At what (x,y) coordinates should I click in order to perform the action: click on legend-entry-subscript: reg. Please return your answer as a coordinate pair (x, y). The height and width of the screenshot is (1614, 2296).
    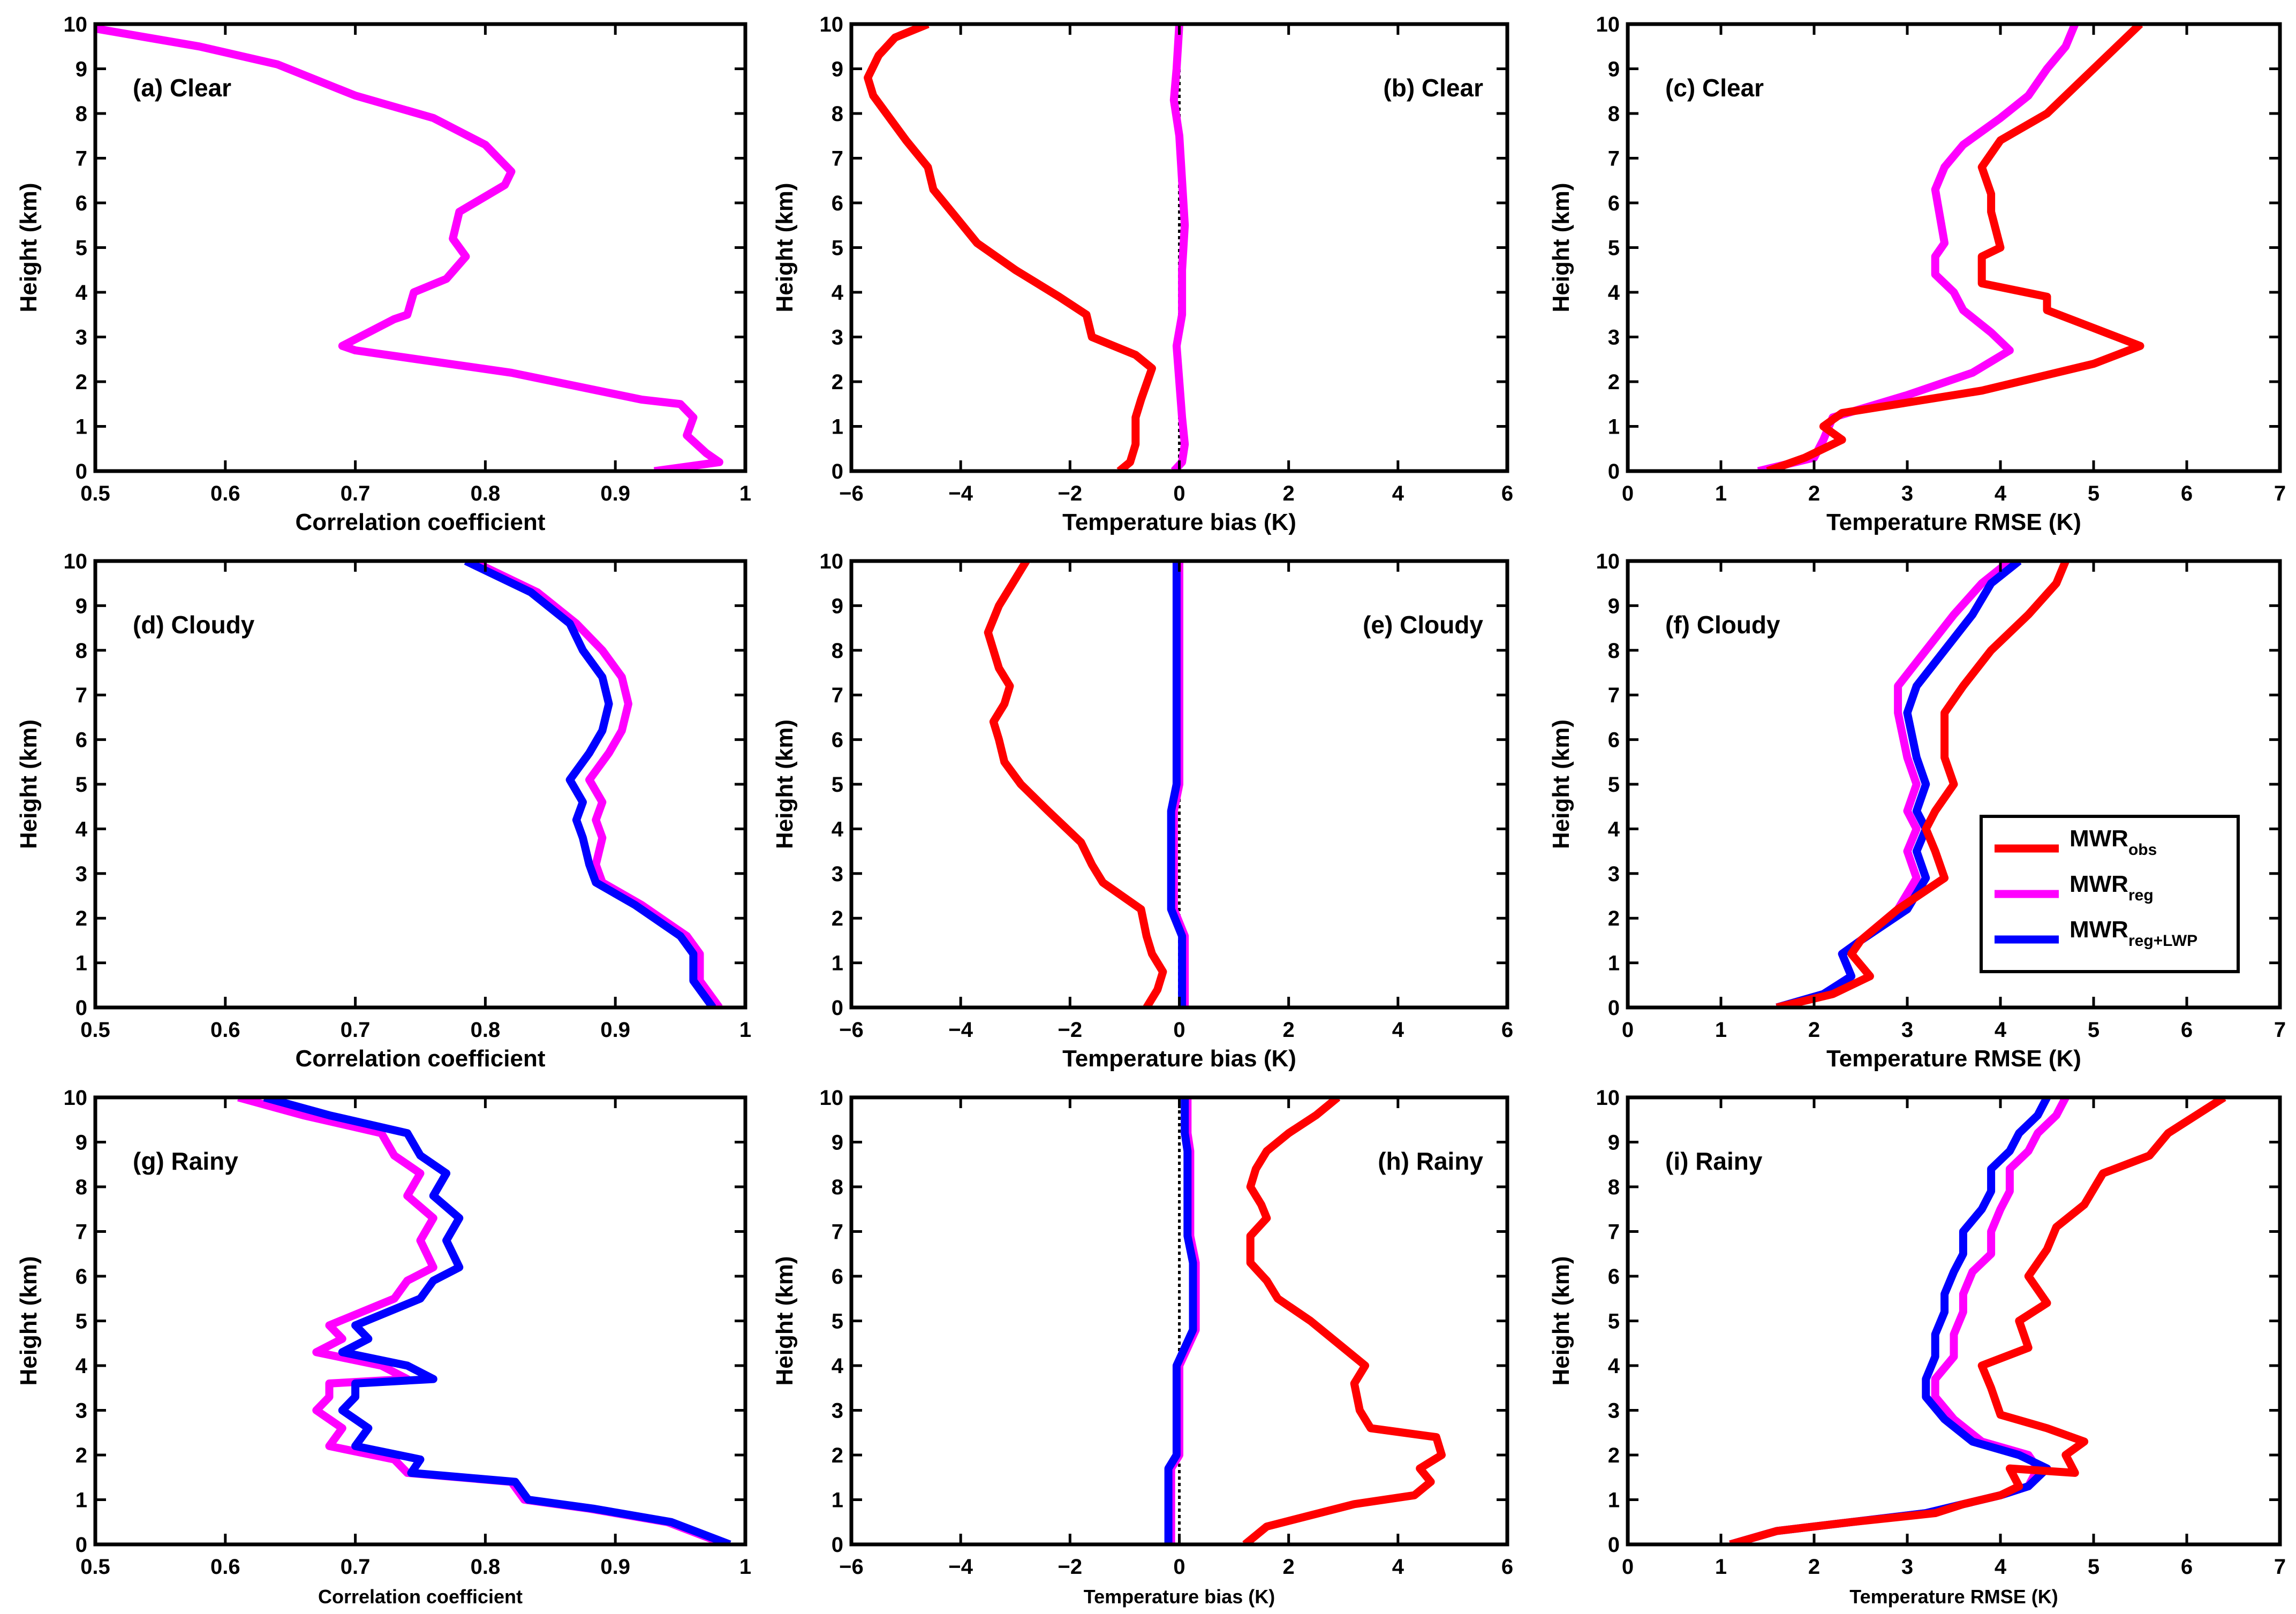
    Looking at the image, I should click on (2141, 895).